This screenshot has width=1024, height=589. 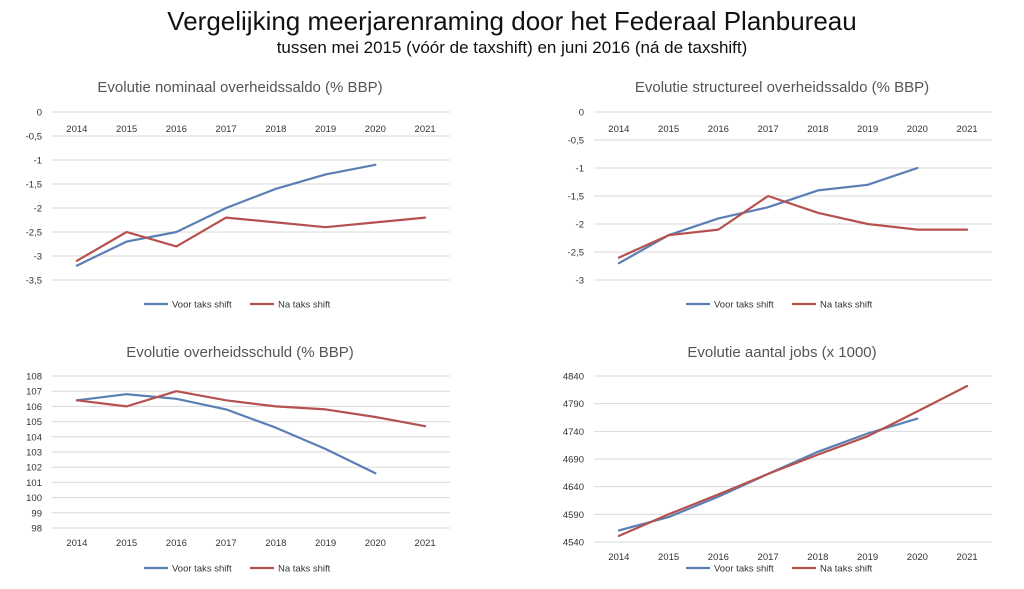 I want to click on chart-title: Evolutie nominaal overheidssaldo (% BBP), so click(x=239, y=87).